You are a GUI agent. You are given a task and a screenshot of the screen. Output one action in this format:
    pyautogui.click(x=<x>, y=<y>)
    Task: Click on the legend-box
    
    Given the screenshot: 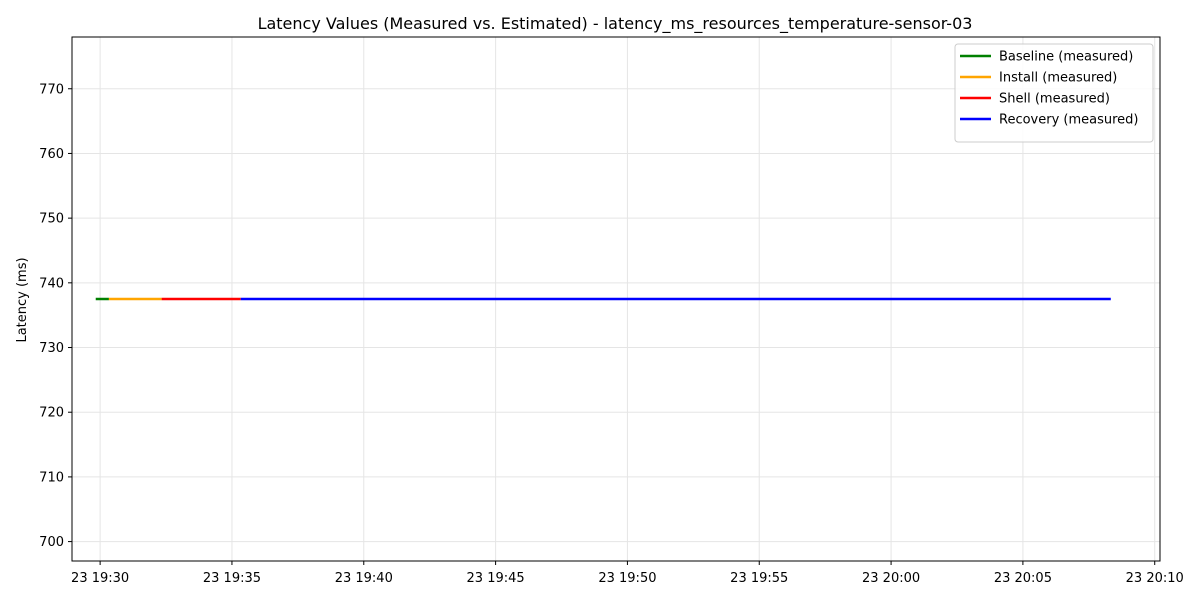 What is the action you would take?
    pyautogui.click(x=1054, y=93)
    